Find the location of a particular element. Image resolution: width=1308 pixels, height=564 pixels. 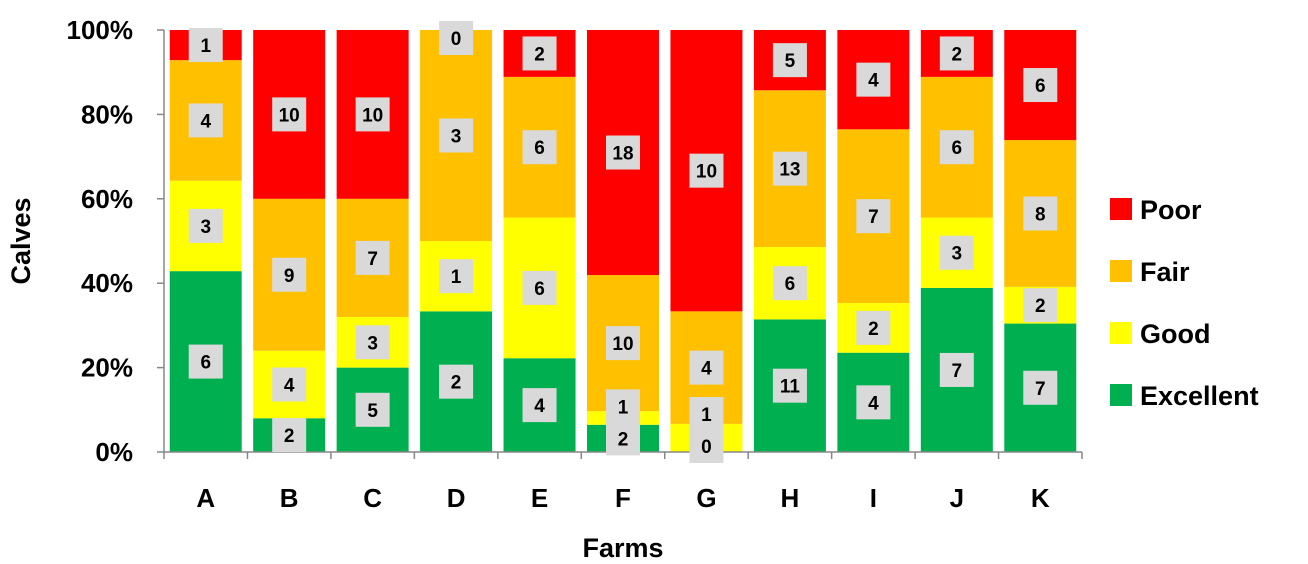

data-label-c-fair: 7 is located at coordinates (372, 257).